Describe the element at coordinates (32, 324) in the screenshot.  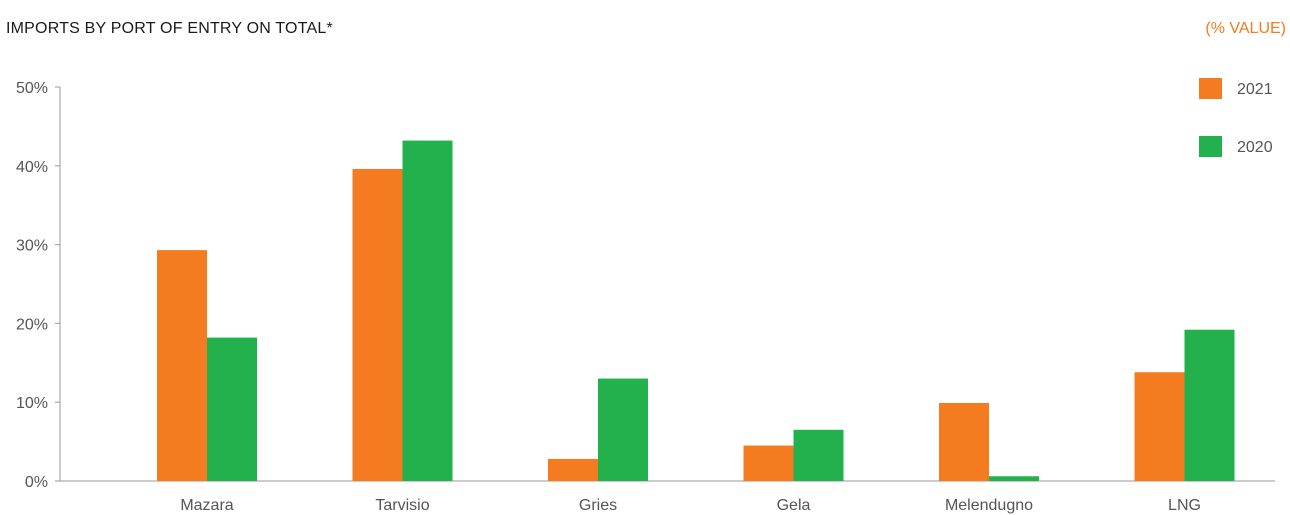
I see `y-tick-label: 20%` at that location.